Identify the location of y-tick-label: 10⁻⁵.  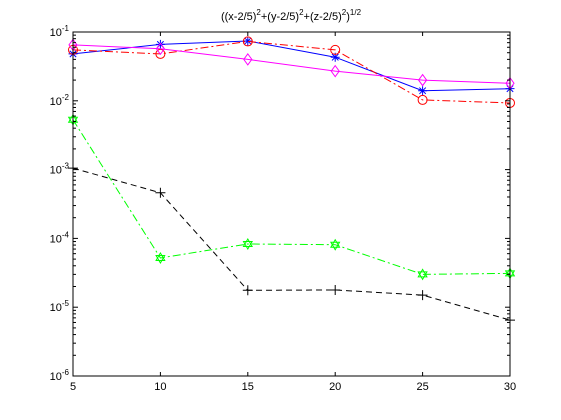
(60, 306).